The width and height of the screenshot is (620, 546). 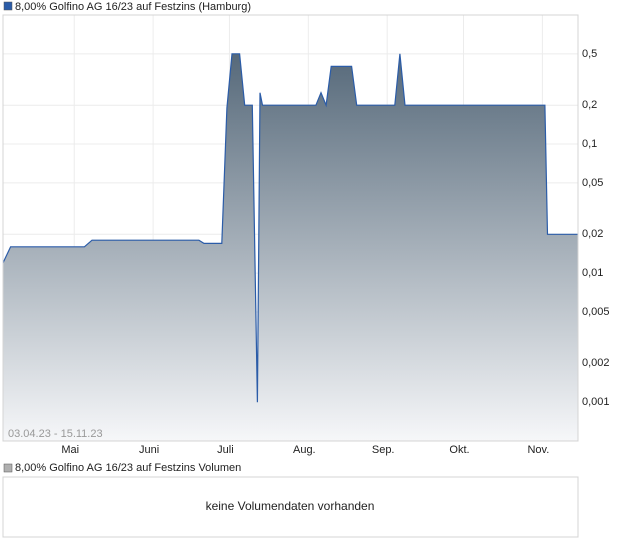 What do you see at coordinates (55, 434) in the screenshot?
I see `date-range: 03.04.23 - 15.11.23` at bounding box center [55, 434].